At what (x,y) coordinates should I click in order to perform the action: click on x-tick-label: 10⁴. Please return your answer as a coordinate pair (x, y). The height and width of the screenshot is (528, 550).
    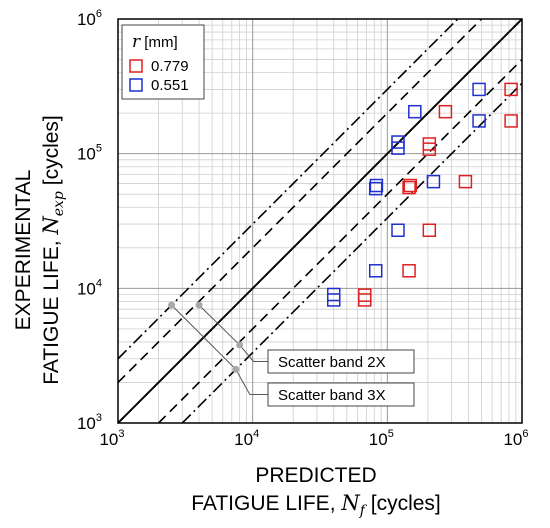
    Looking at the image, I should click on (246, 438).